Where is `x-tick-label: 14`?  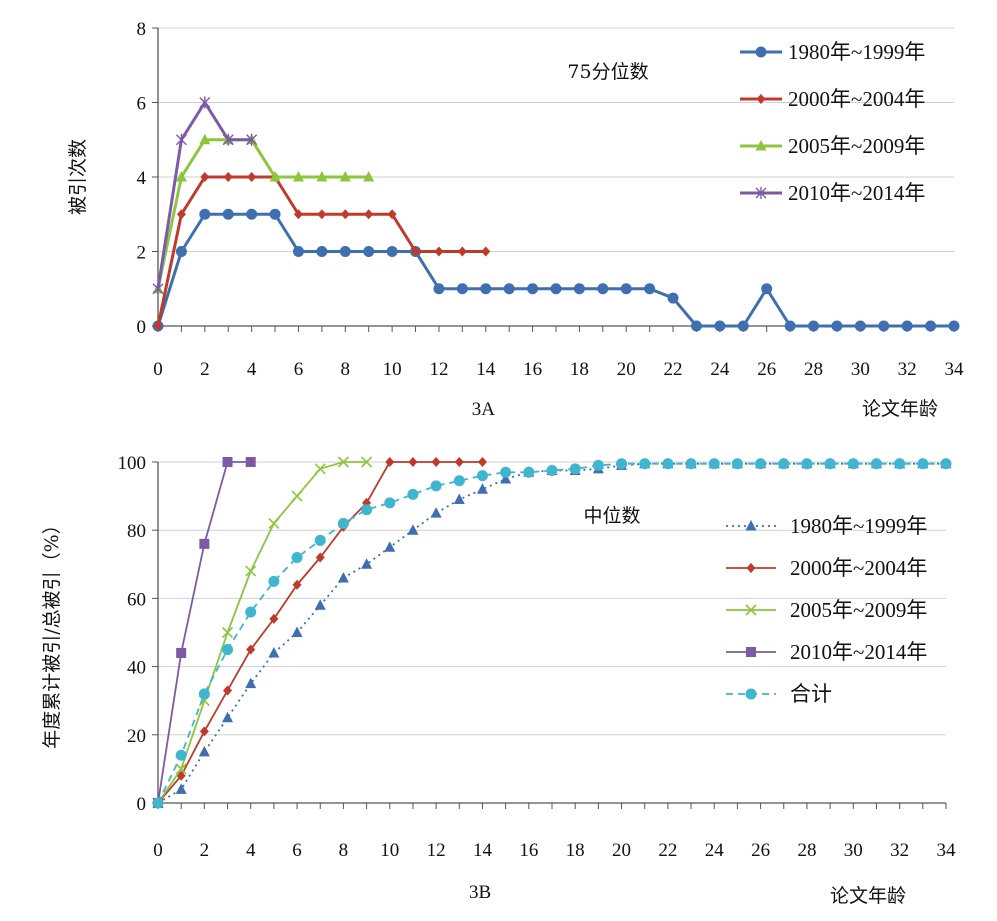 x-tick-label: 14 is located at coordinates (483, 850).